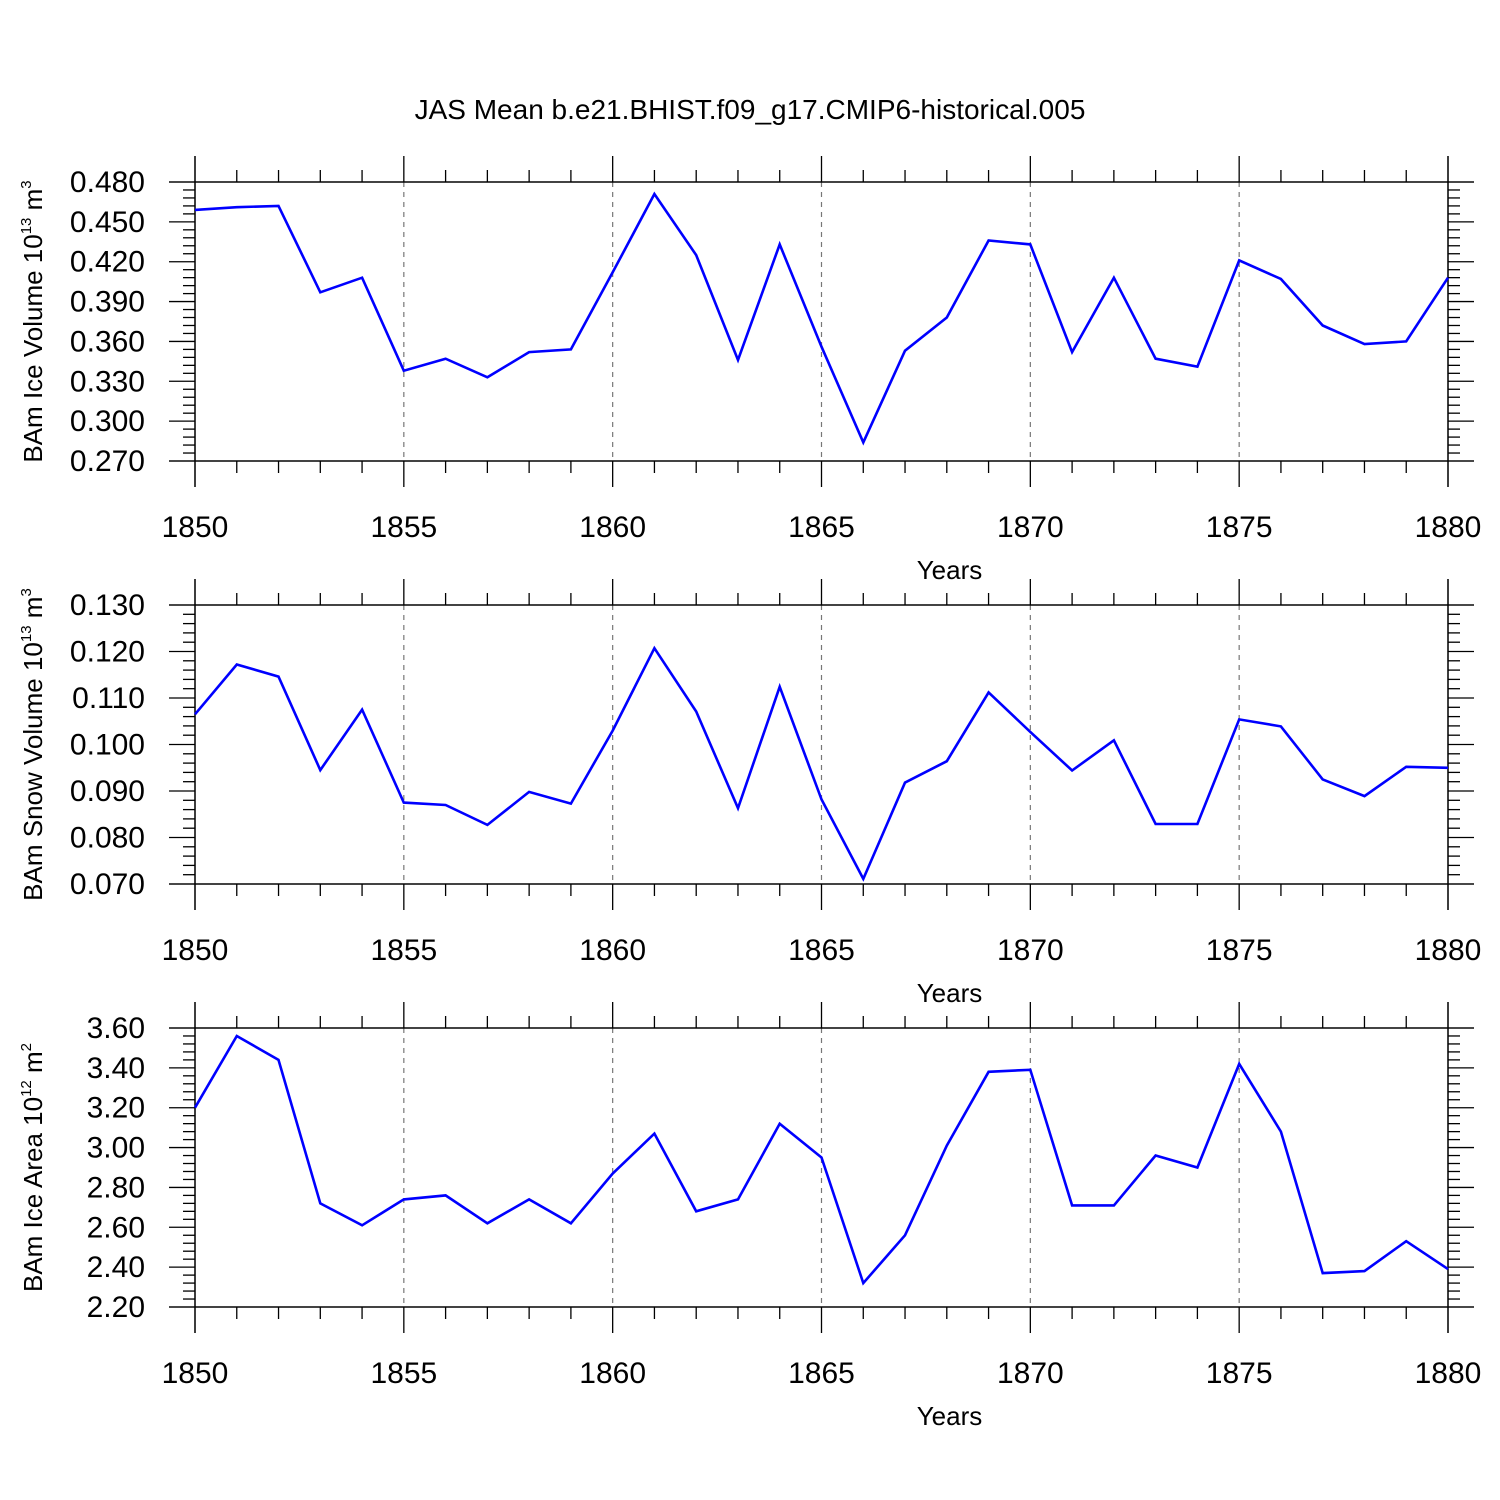  What do you see at coordinates (107, 421) in the screenshot?
I see `y-tick-label: 0.300` at bounding box center [107, 421].